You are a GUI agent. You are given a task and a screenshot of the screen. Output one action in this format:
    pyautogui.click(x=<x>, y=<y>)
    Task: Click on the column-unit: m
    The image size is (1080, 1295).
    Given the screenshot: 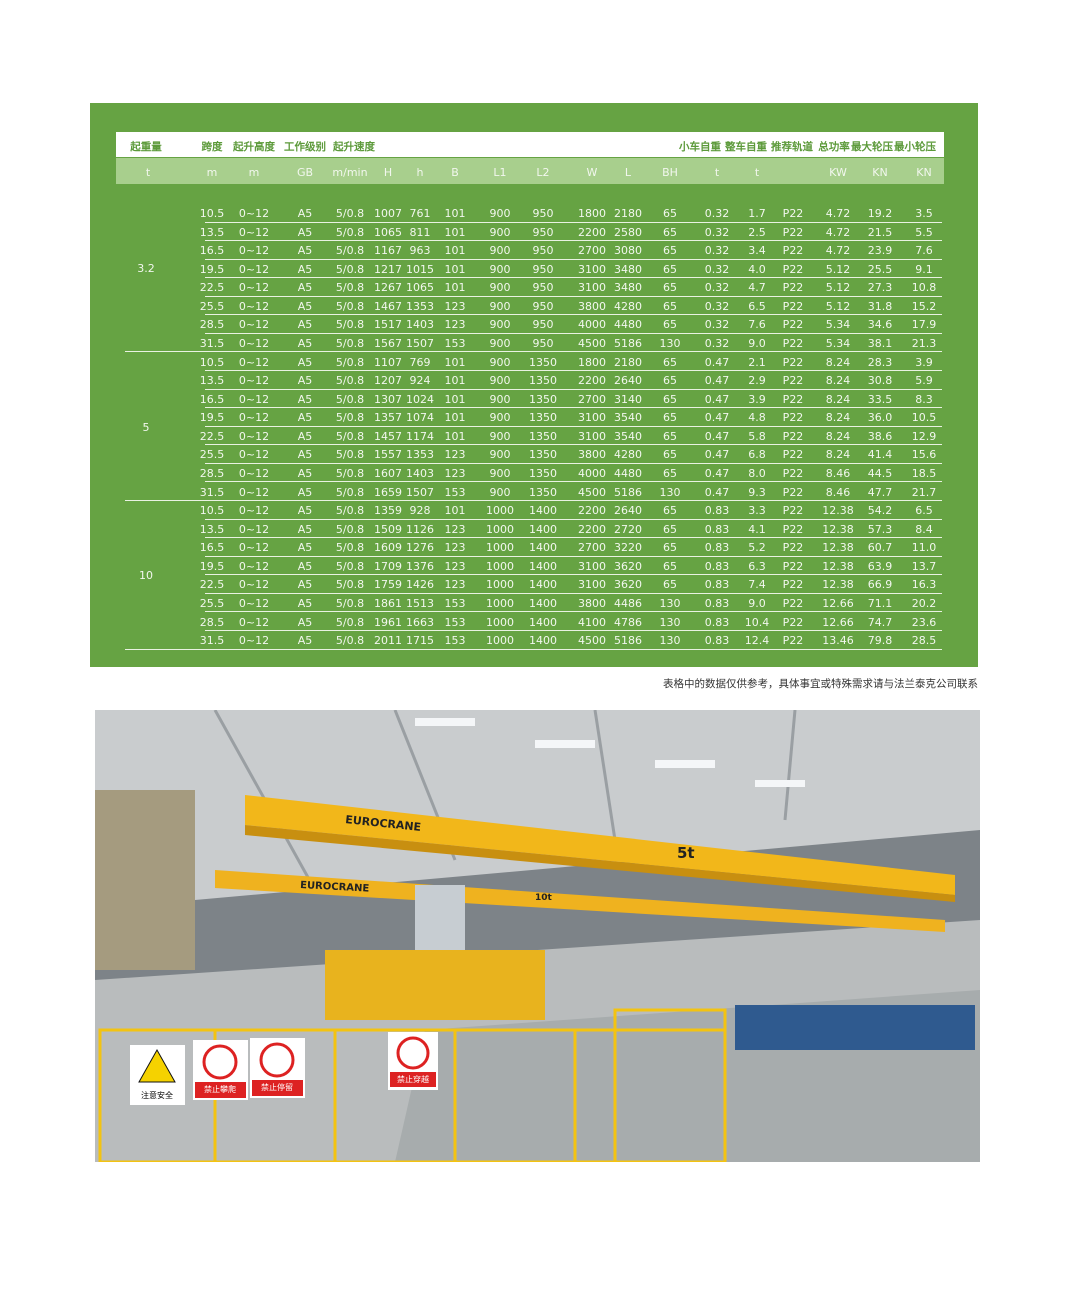 What is the action you would take?
    pyautogui.click(x=212, y=172)
    